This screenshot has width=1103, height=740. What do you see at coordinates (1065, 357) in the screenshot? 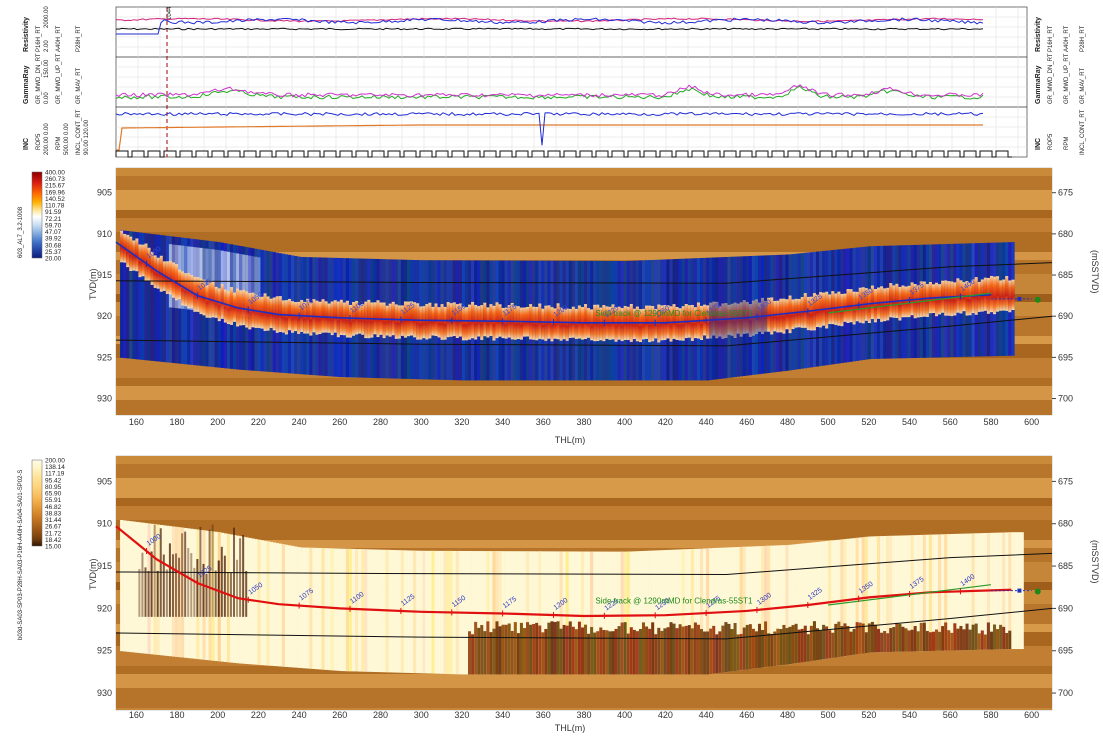
I see `right-tick-label: 695` at bounding box center [1065, 357].